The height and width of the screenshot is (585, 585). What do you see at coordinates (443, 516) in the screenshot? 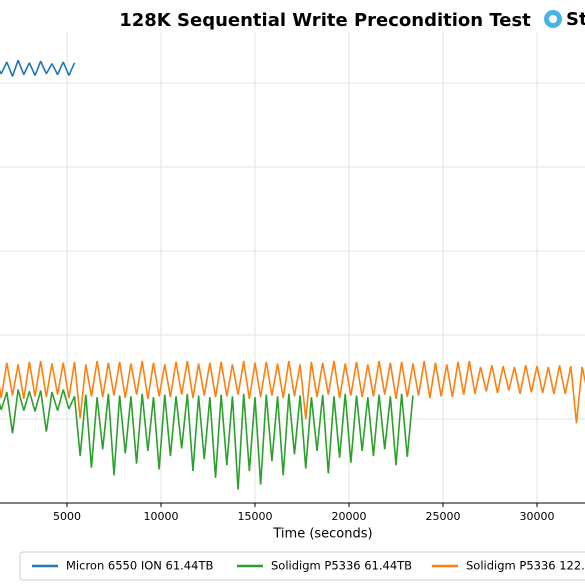
I see `x-tick-label: 25000` at bounding box center [443, 516].